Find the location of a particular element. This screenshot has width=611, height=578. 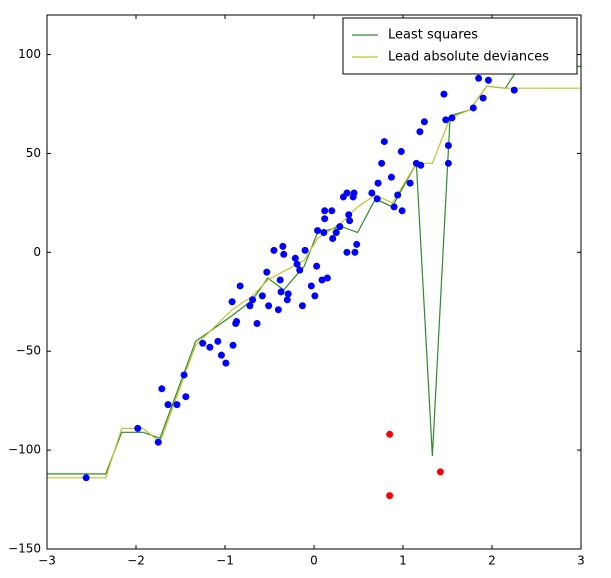

x-tick-label: 0 is located at coordinates (314, 561).